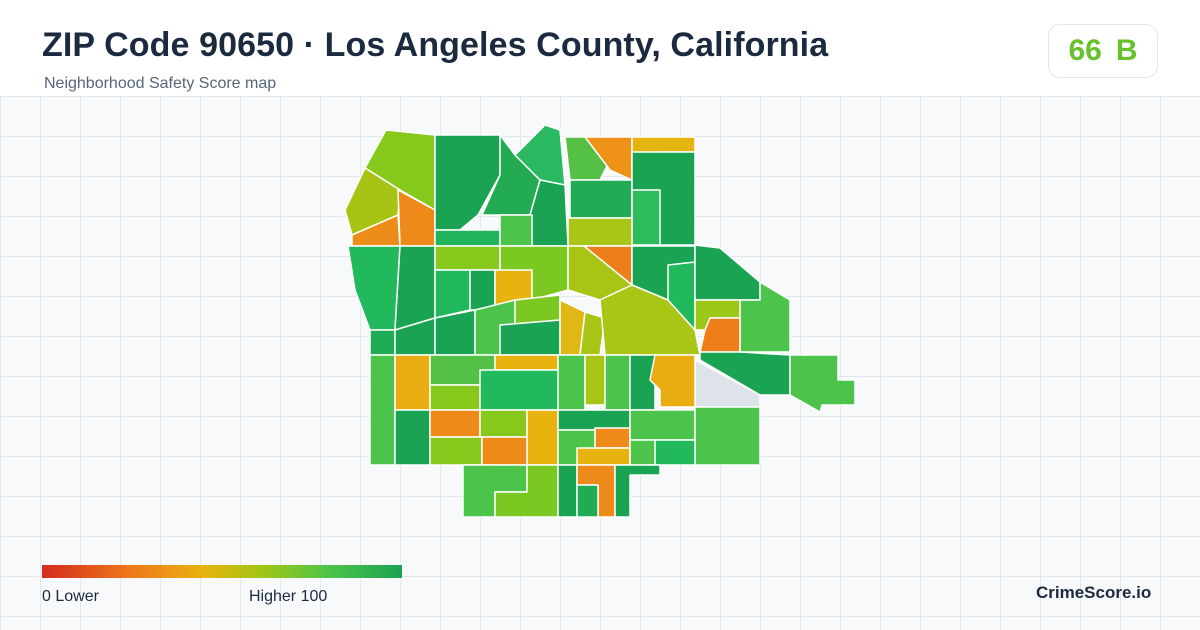 Image resolution: width=1200 pixels, height=630 pixels. I want to click on legend-gradient-bar, so click(222, 571).